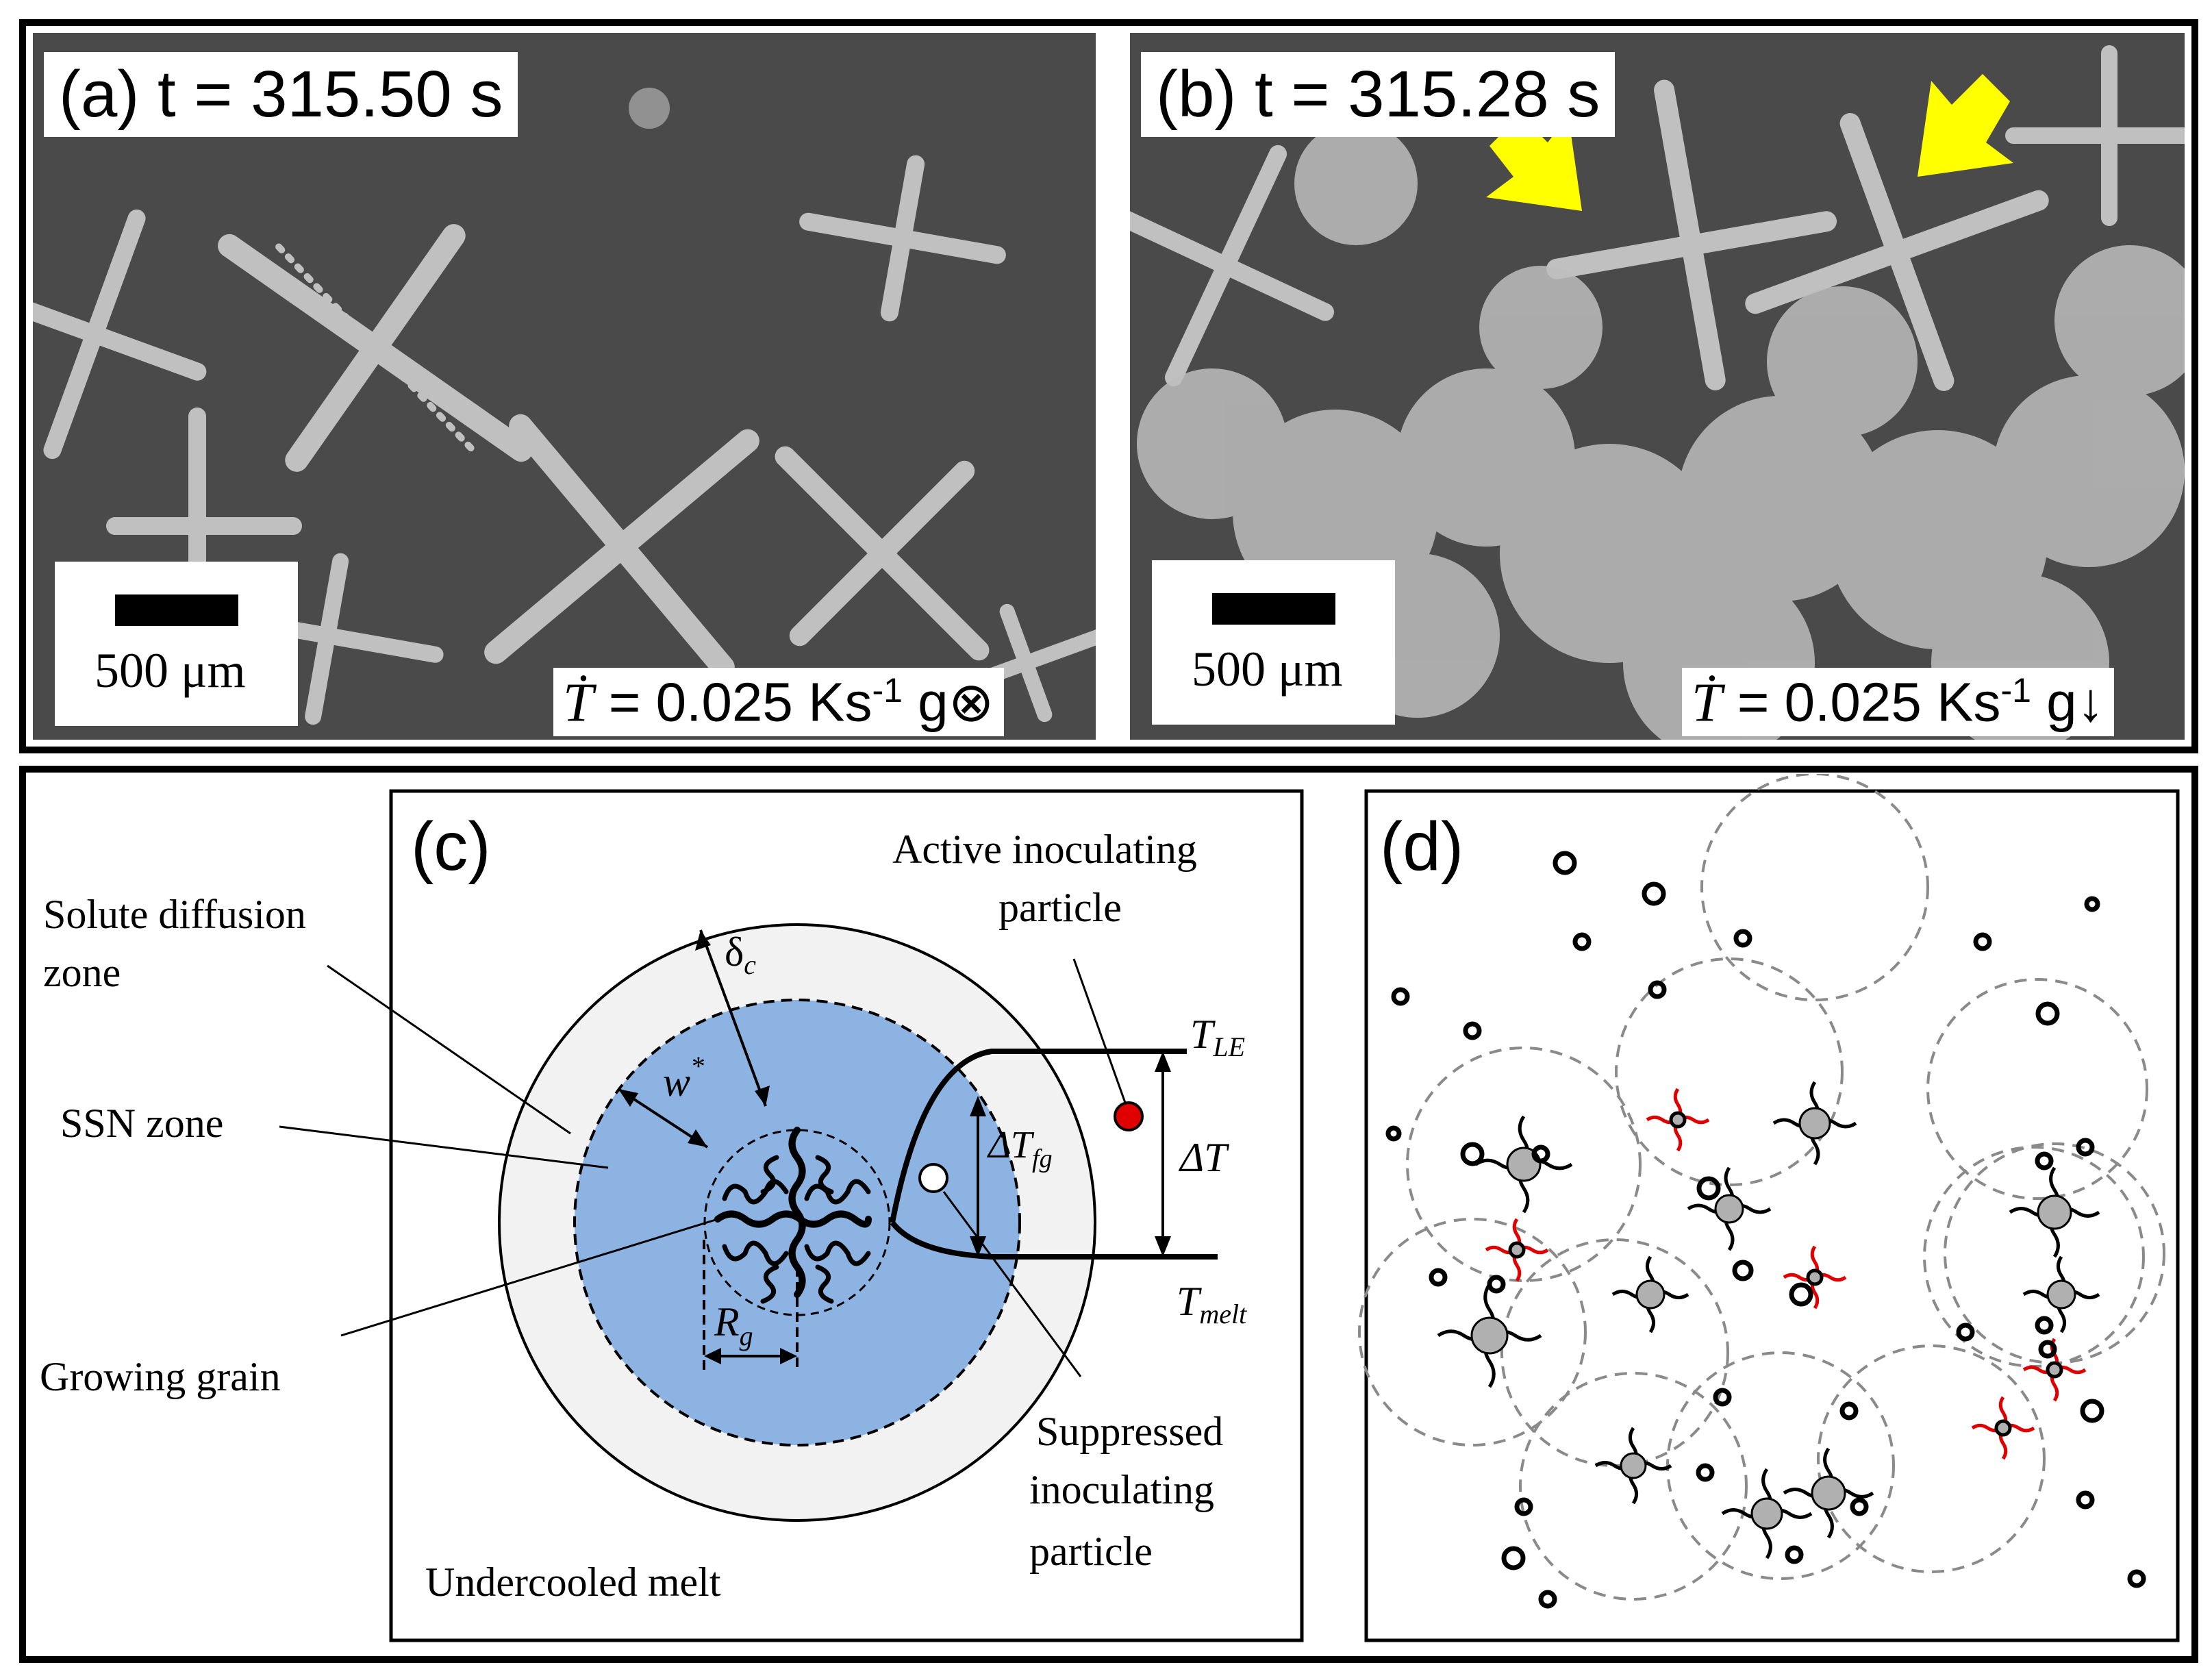 This screenshot has height=1678, width=2212. Describe the element at coordinates (948, 702) in the screenshot. I see `gravity-direction: g⊗` at that location.